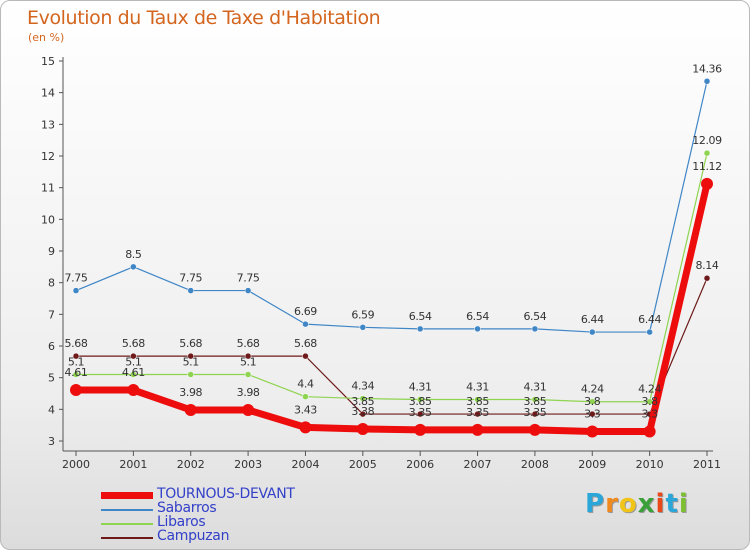 This screenshot has width=750, height=550. What do you see at coordinates (362, 386) in the screenshot?
I see `data-label-libaros: 4.34` at bounding box center [362, 386].